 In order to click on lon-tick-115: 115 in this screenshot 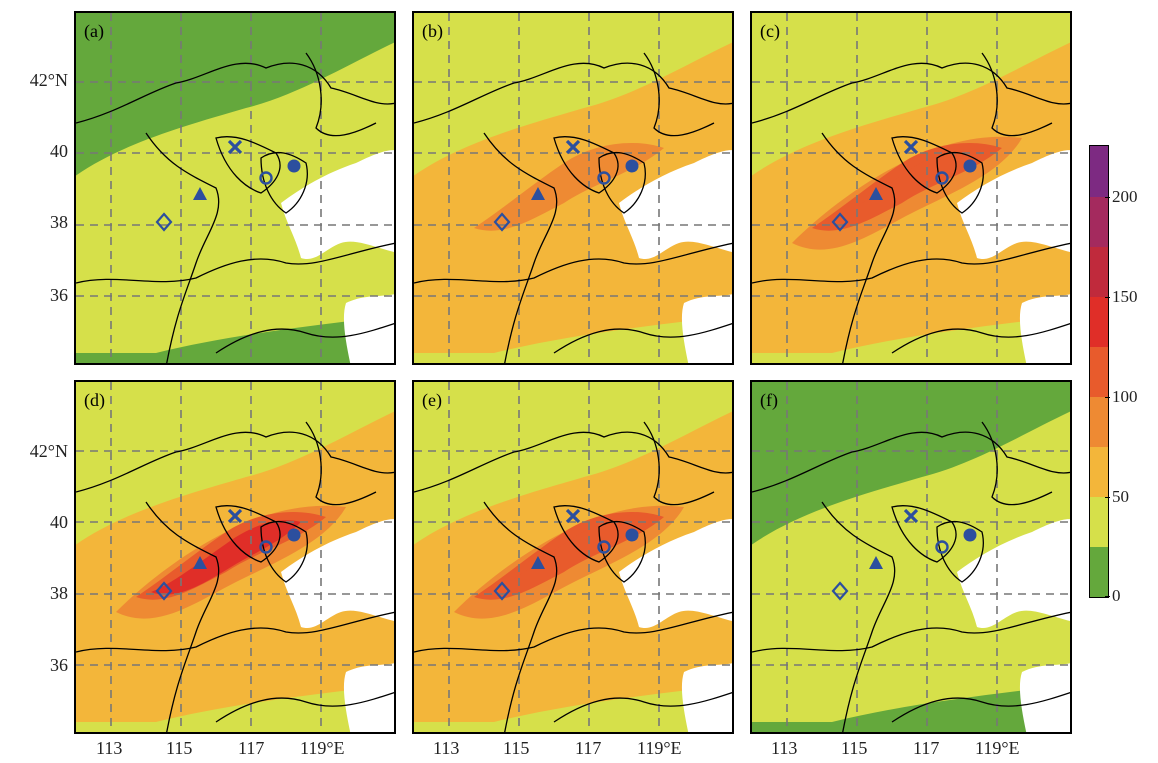, I will do `click(854, 748)`.